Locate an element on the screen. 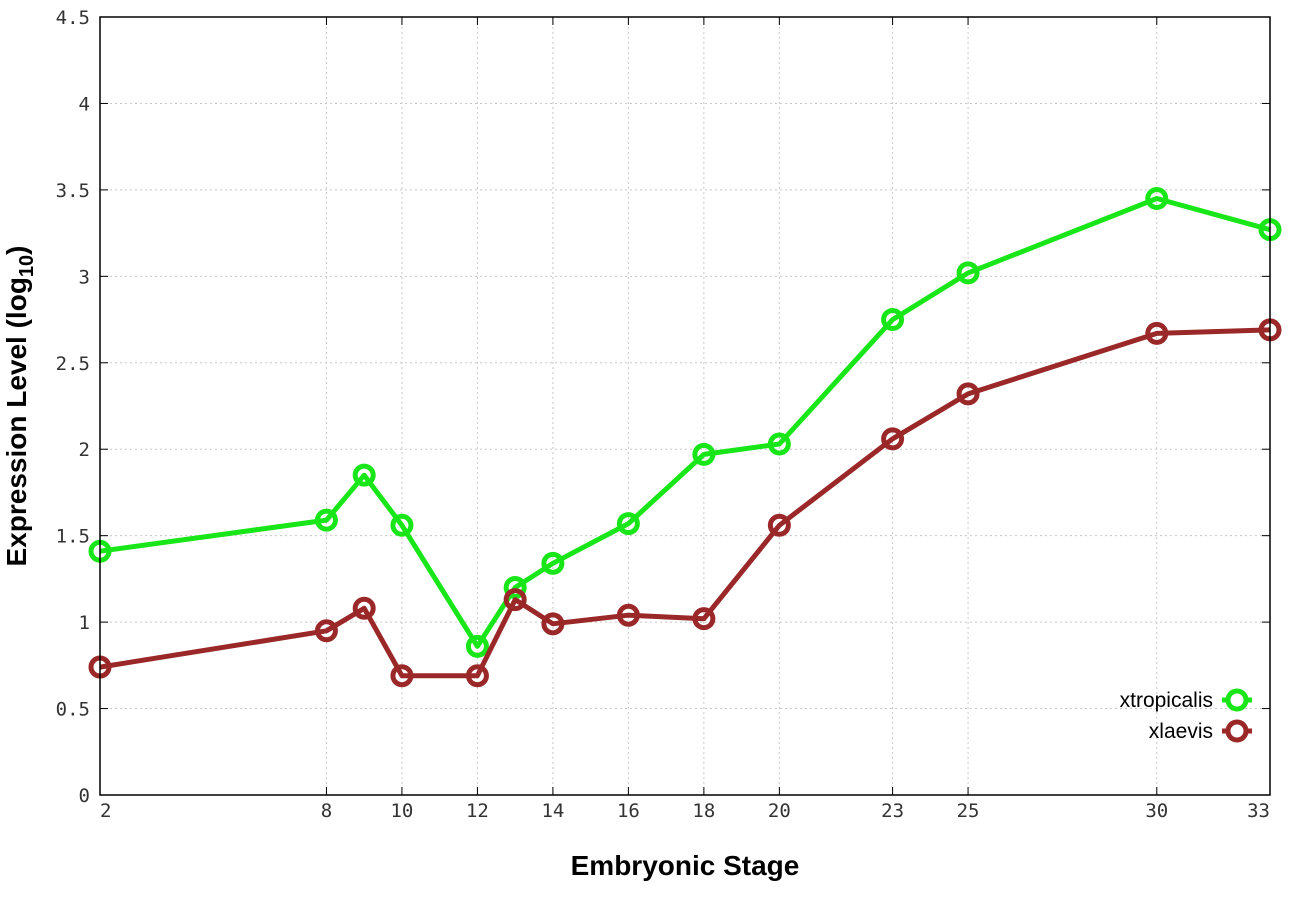 This screenshot has height=907, width=1296. x-tick-label: 23 is located at coordinates (892, 811).